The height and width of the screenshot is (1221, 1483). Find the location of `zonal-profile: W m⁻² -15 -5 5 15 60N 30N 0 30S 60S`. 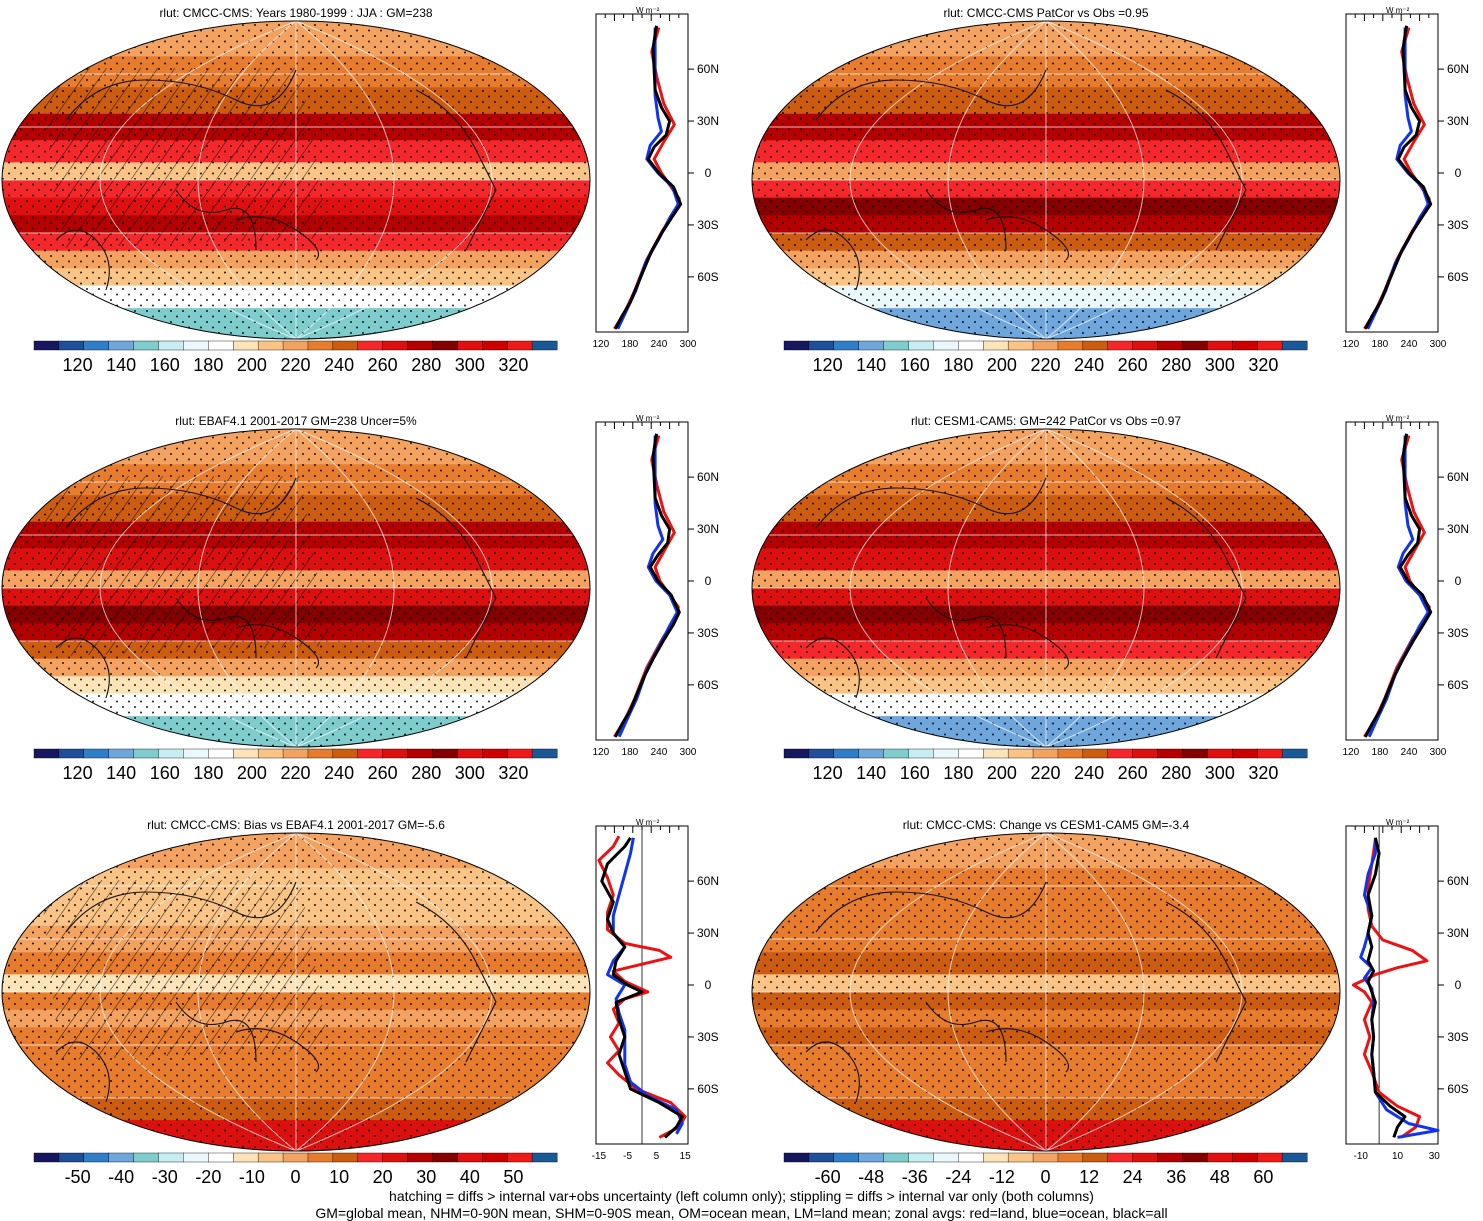

zonal-profile: W m⁻² -15 -5 5 15 60N 30N 0 30S 60S is located at coordinates (655, 990).